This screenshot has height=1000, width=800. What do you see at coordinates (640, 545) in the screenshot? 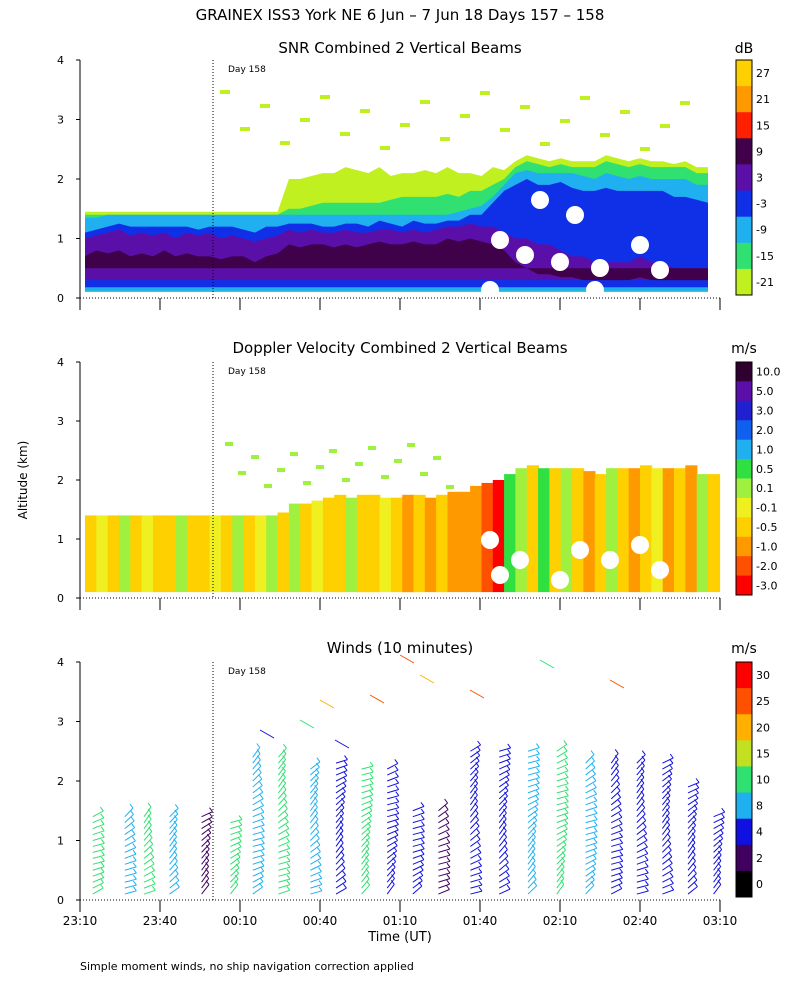
I see `no-data-gap` at bounding box center [640, 545].